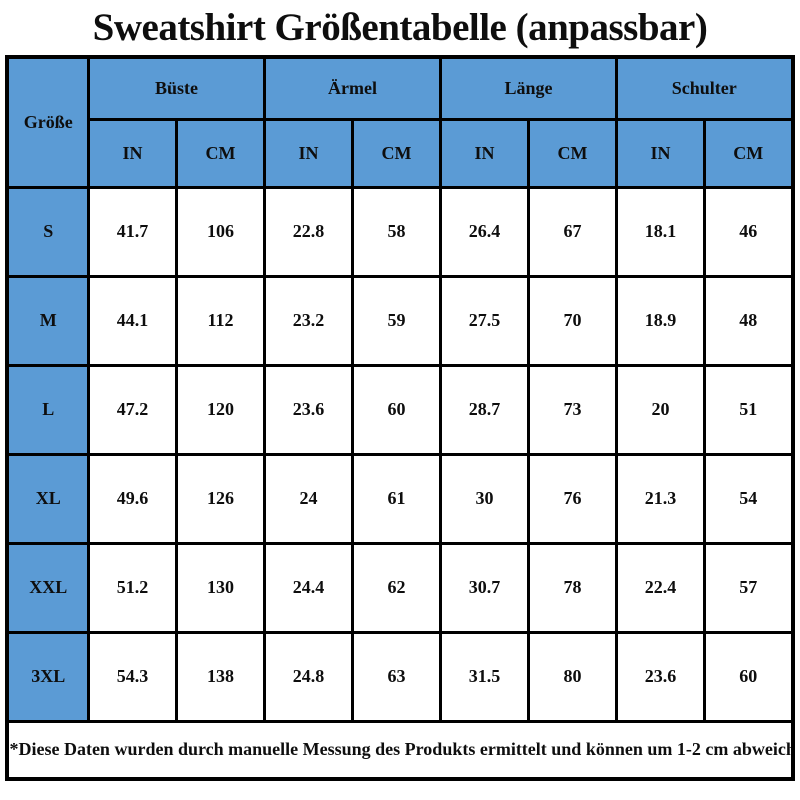 This screenshot has height=800, width=800. What do you see at coordinates (484, 587) in the screenshot?
I see `value-cell: 30.7` at bounding box center [484, 587].